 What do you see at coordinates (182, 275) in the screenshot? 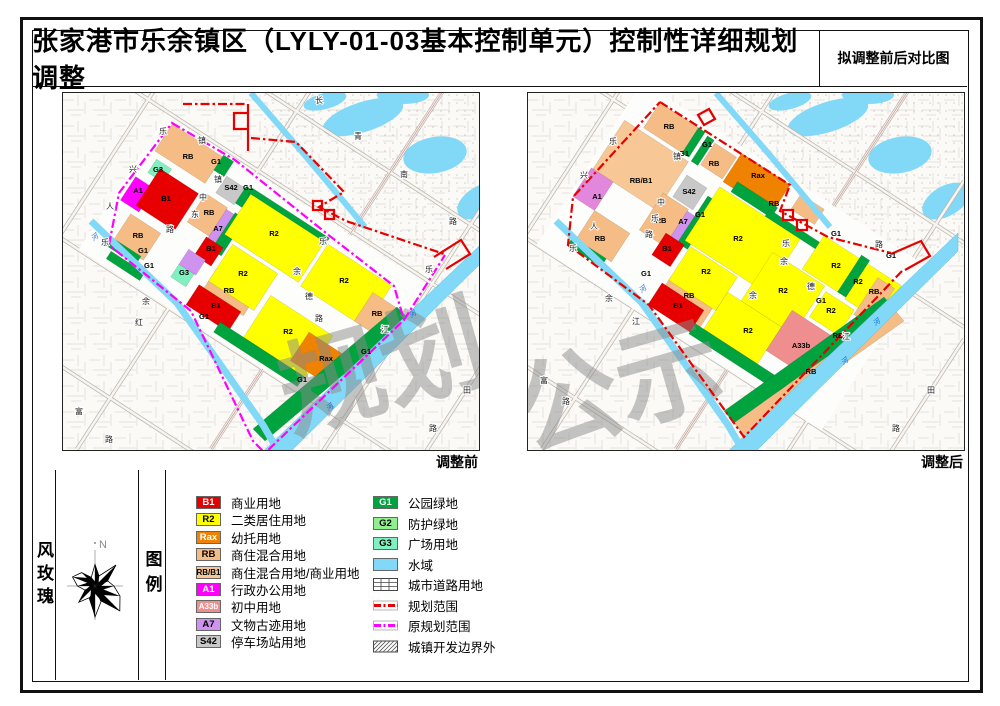
I see `parcel-g3` at bounding box center [182, 275].